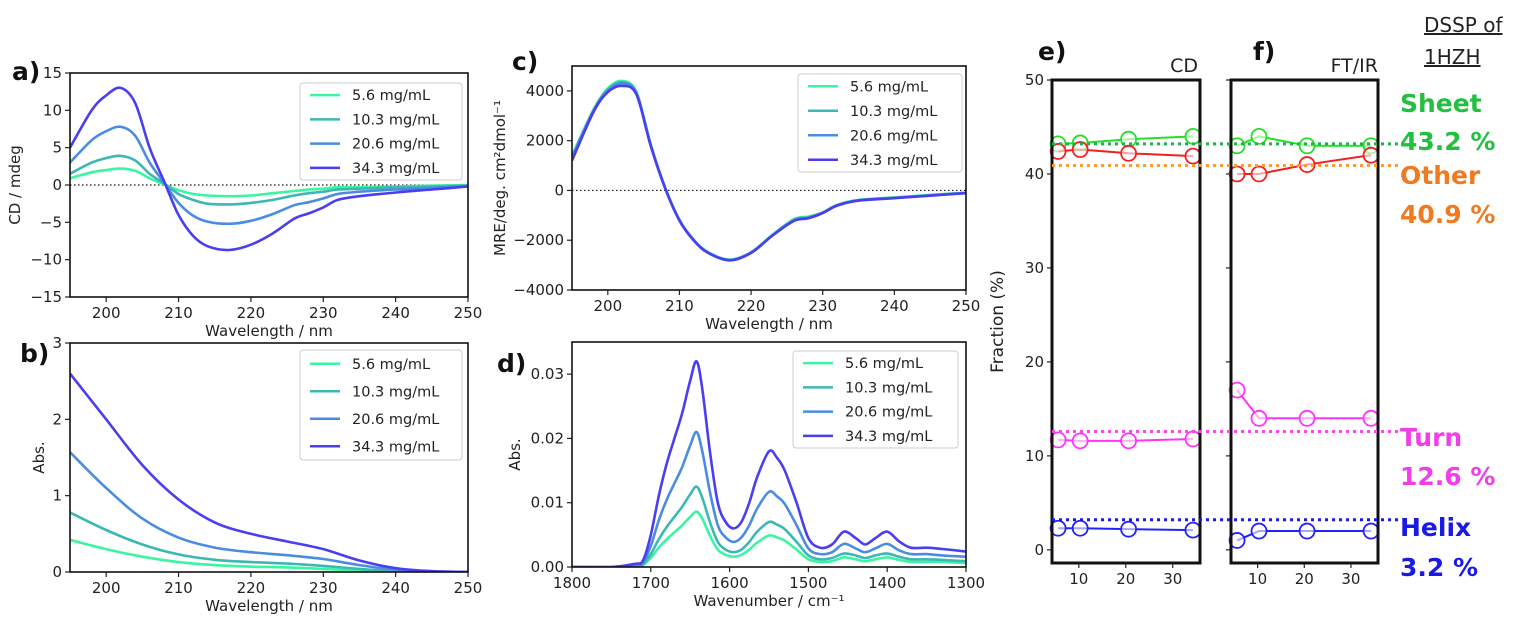 This screenshot has height=631, width=1536. Describe the element at coordinates (1034, 268) in the screenshot. I see `y-tick-label: 30` at that location.